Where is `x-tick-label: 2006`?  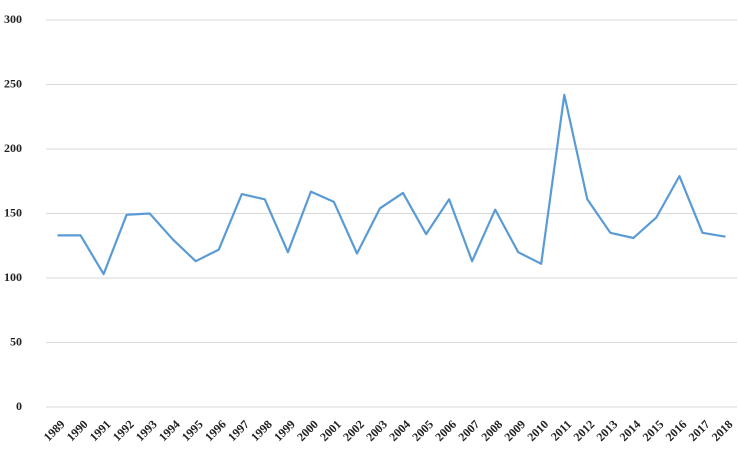 x-tick-label: 2006 is located at coordinates (445, 430).